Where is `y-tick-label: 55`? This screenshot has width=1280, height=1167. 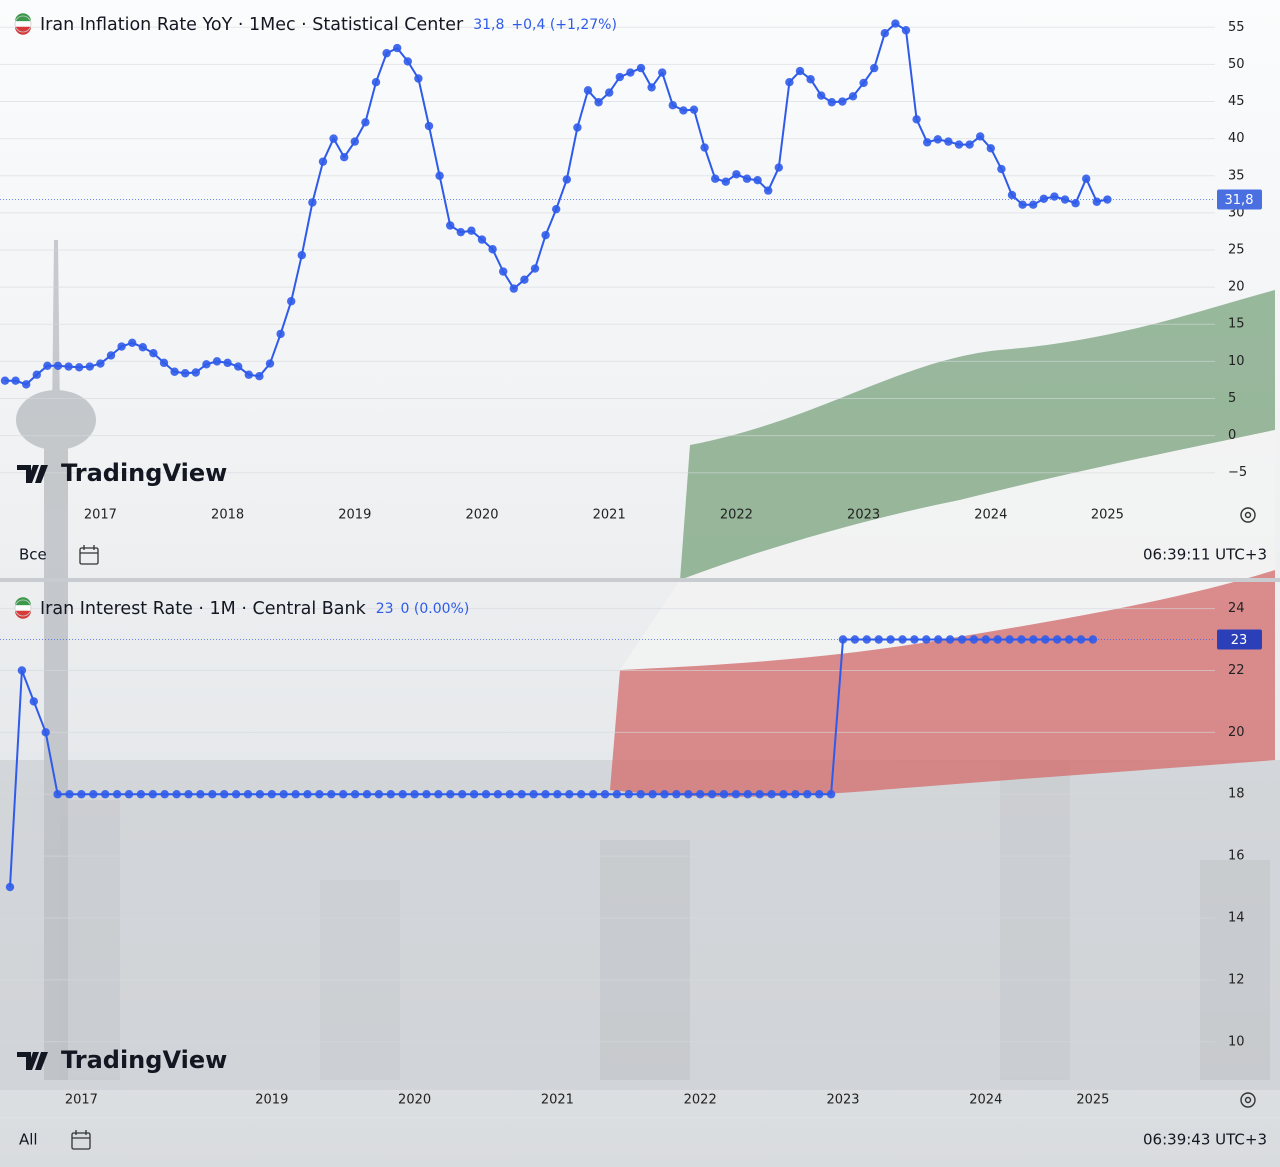
y-tick-label: 55 is located at coordinates (1236, 27).